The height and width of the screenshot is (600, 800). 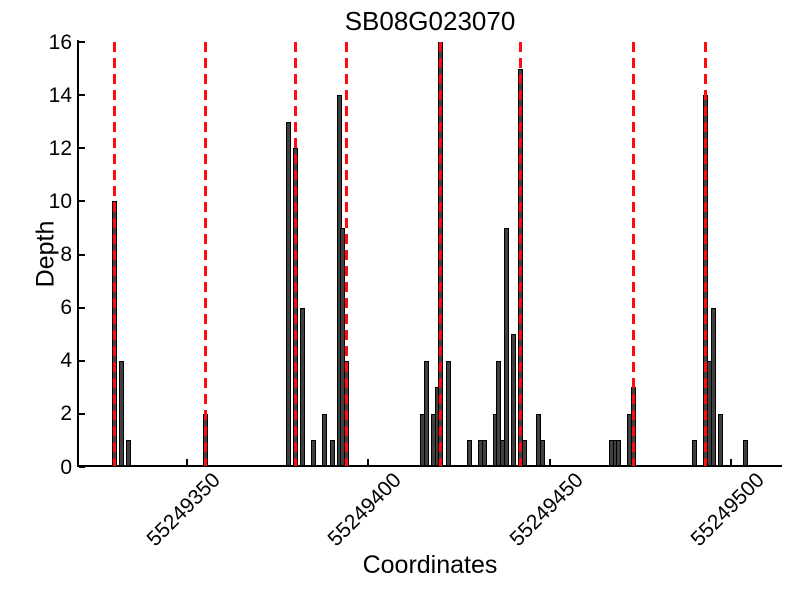 What do you see at coordinates (66, 414) in the screenshot?
I see `y-tick-label: 2` at bounding box center [66, 414].